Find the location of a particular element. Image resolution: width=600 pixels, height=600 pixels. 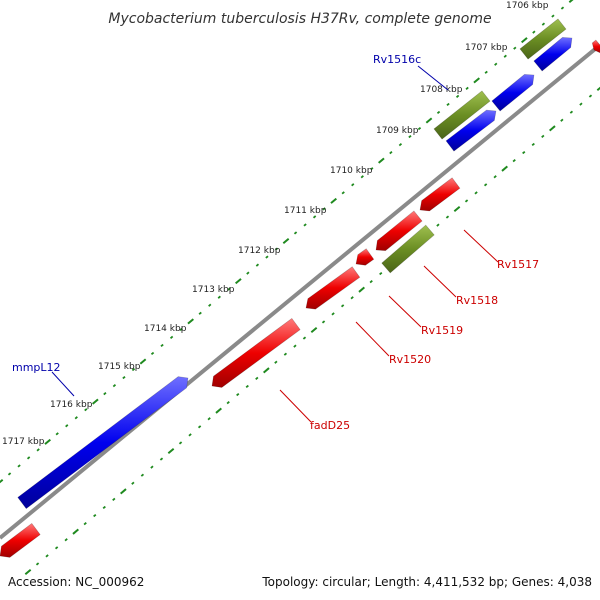

tick-label: 1706 kbp is located at coordinates (527, 6).